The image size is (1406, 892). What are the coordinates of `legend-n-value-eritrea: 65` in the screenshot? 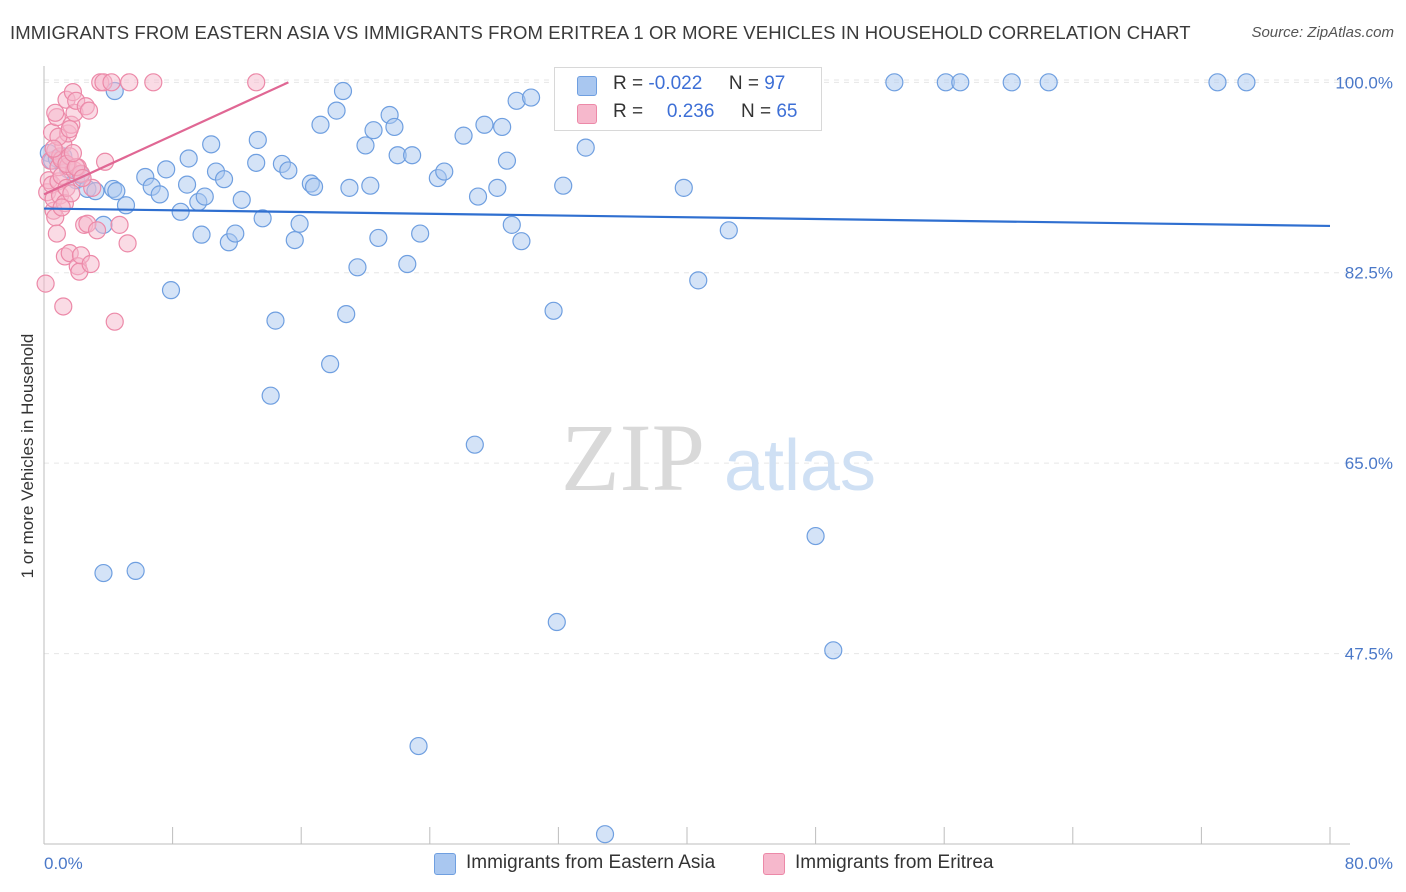 It's located at (787, 111).